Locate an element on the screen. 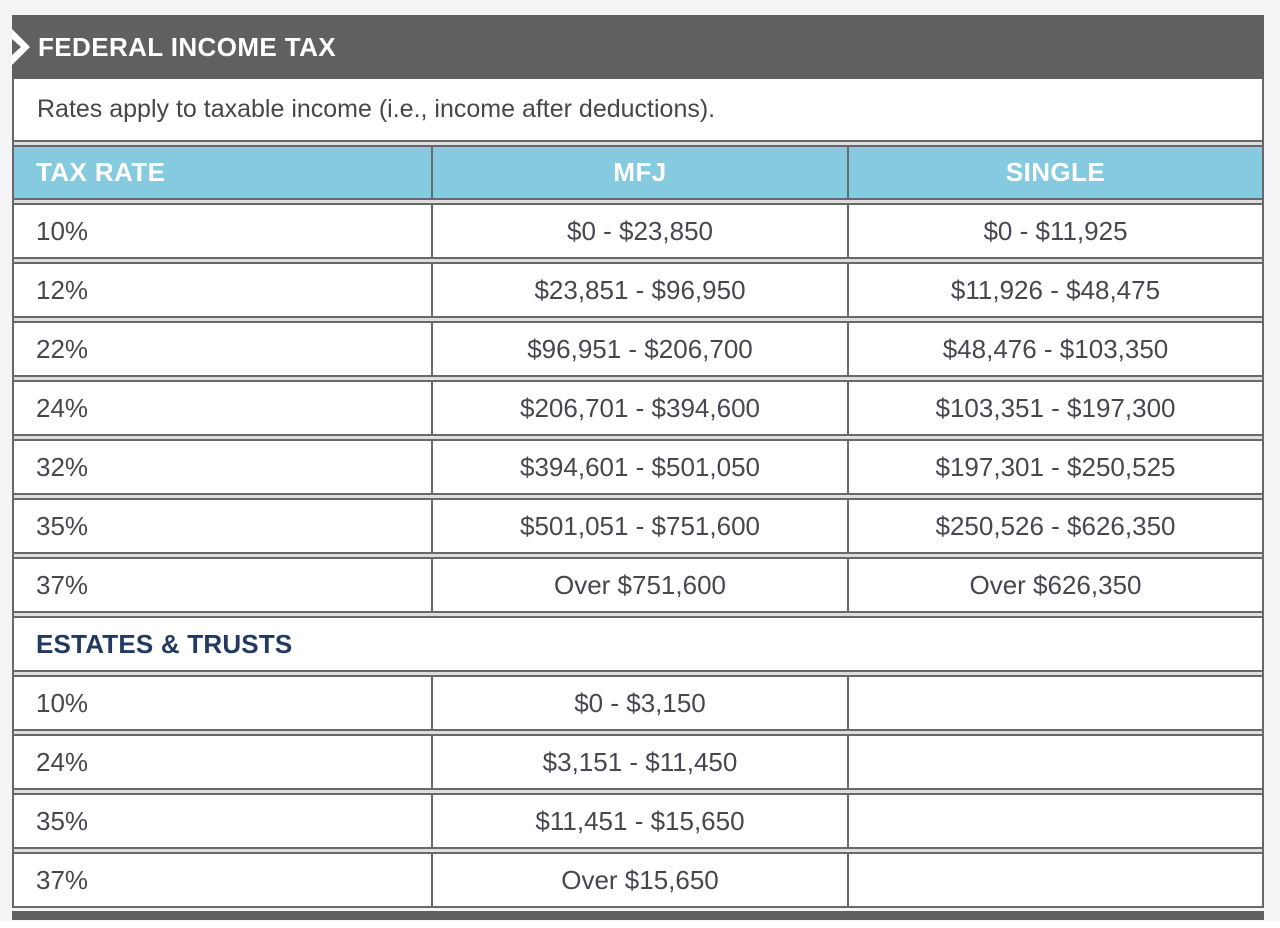 The width and height of the screenshot is (1280, 928). mfj-range-cell: $501,051 - $751,600 is located at coordinates (640, 526).